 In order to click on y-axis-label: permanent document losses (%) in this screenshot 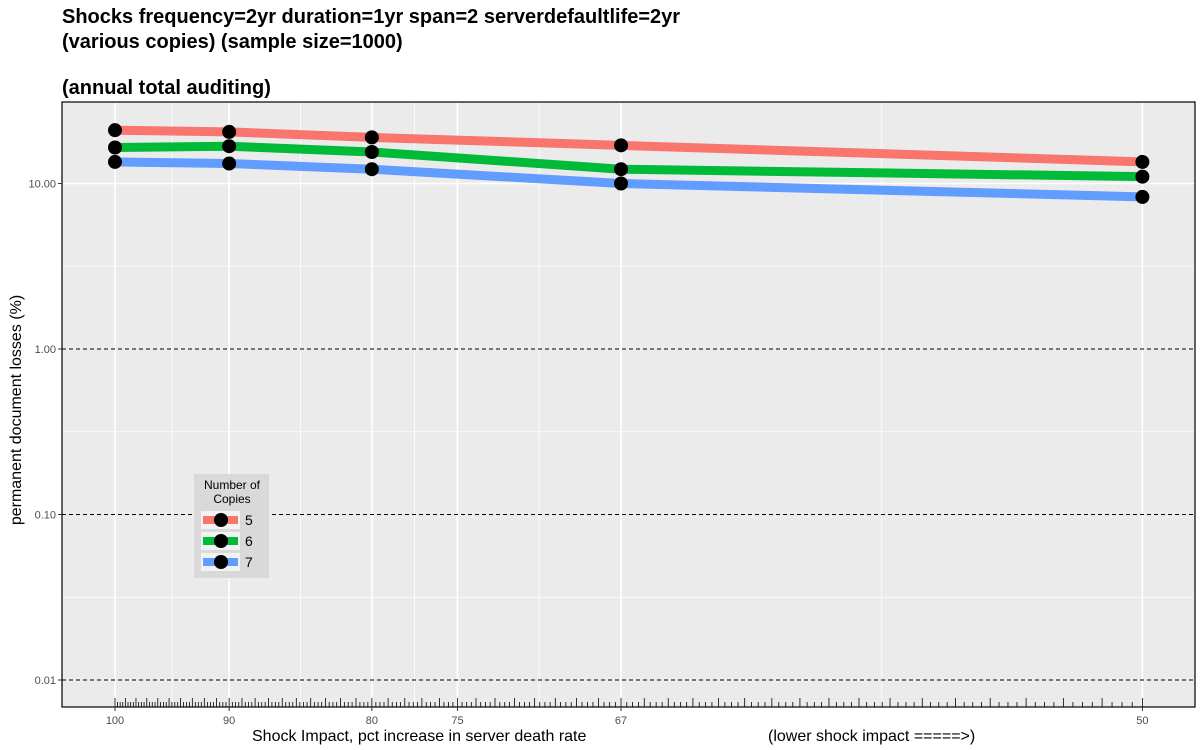, I will do `click(16, 410)`.